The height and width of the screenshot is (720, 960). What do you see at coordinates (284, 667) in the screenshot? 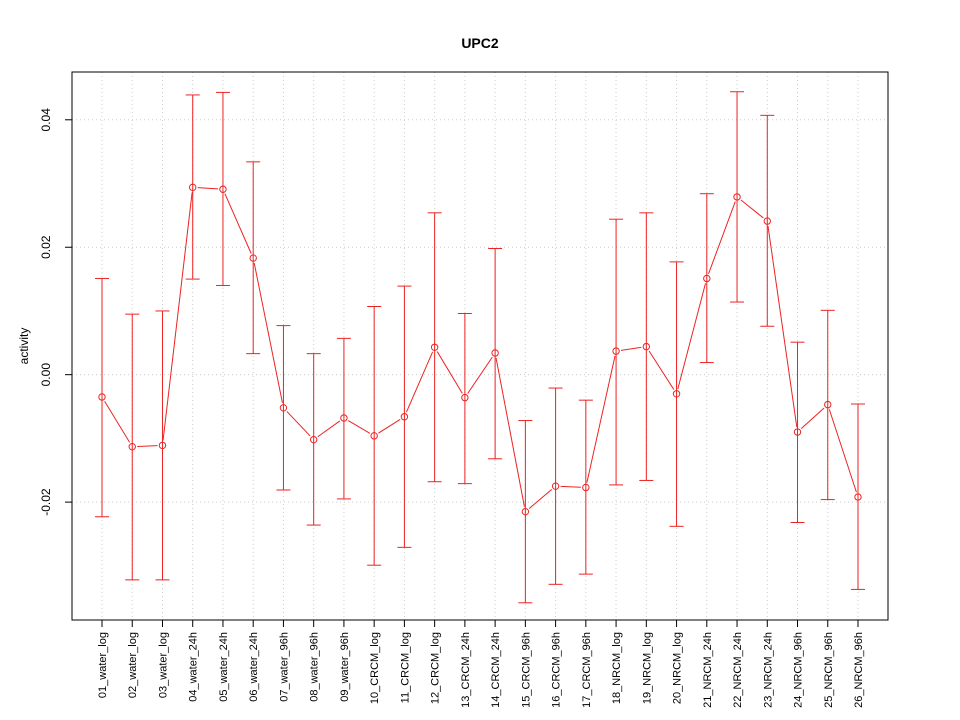
I see `x-tick-label: 07_water_96h` at bounding box center [284, 667].